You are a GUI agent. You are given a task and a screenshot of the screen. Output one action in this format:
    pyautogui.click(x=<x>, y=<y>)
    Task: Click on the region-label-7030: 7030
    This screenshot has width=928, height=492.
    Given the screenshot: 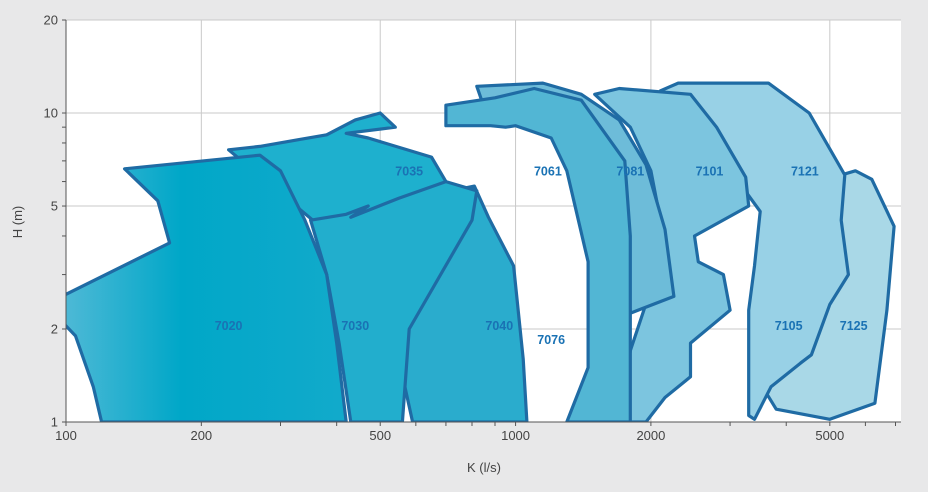 What is the action you would take?
    pyautogui.click(x=355, y=326)
    